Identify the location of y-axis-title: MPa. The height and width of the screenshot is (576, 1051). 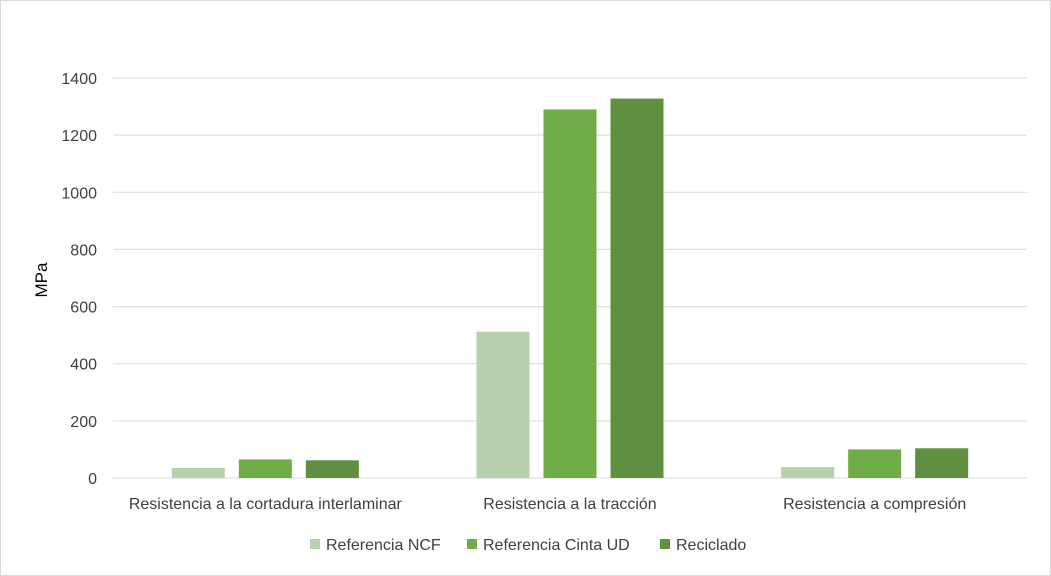
(41, 280).